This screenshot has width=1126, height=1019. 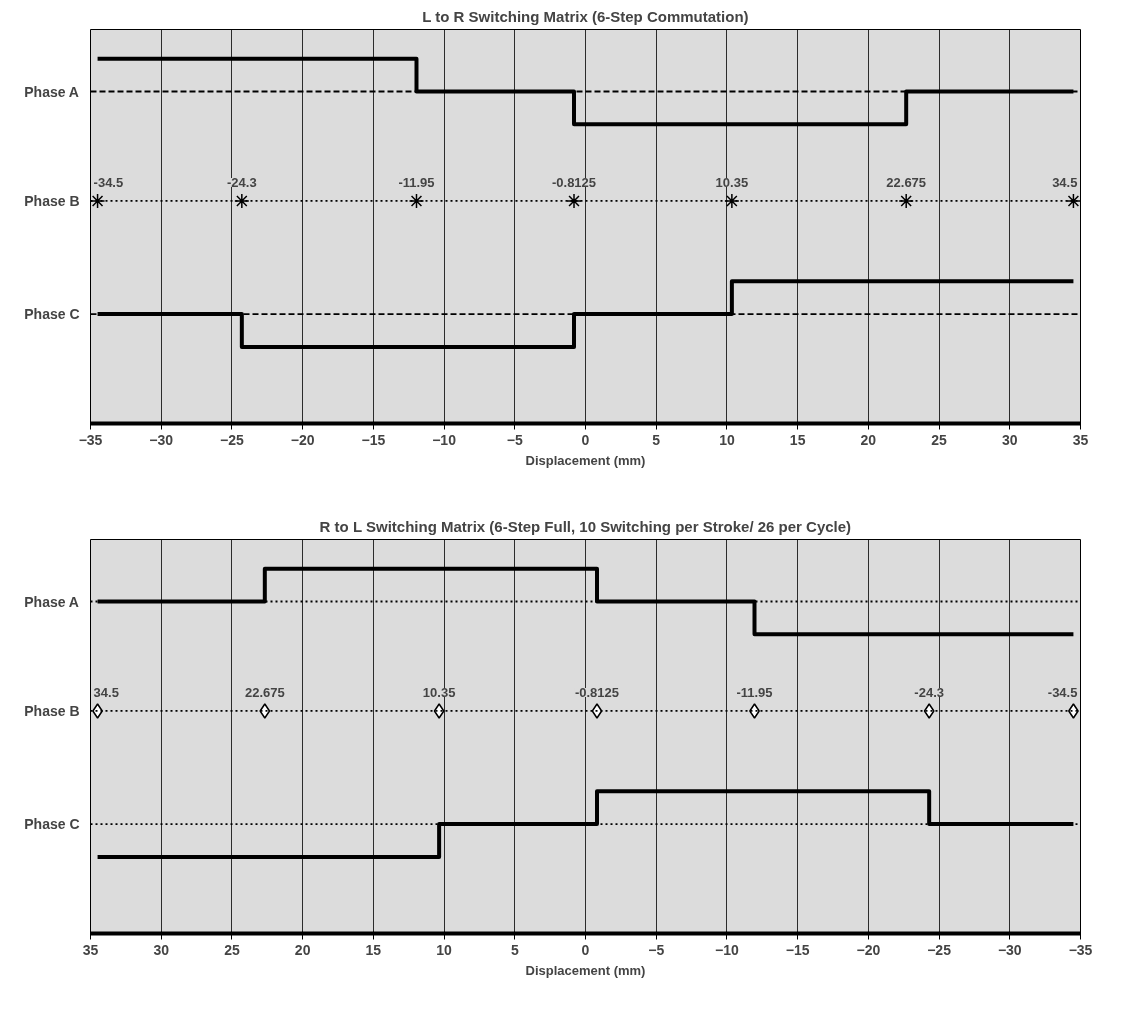 I want to click on chart-title: R to L Switching Matrix (6-Step Full, 10 Switching per Stroke/ 26 per Cycle), so click(x=585, y=526).